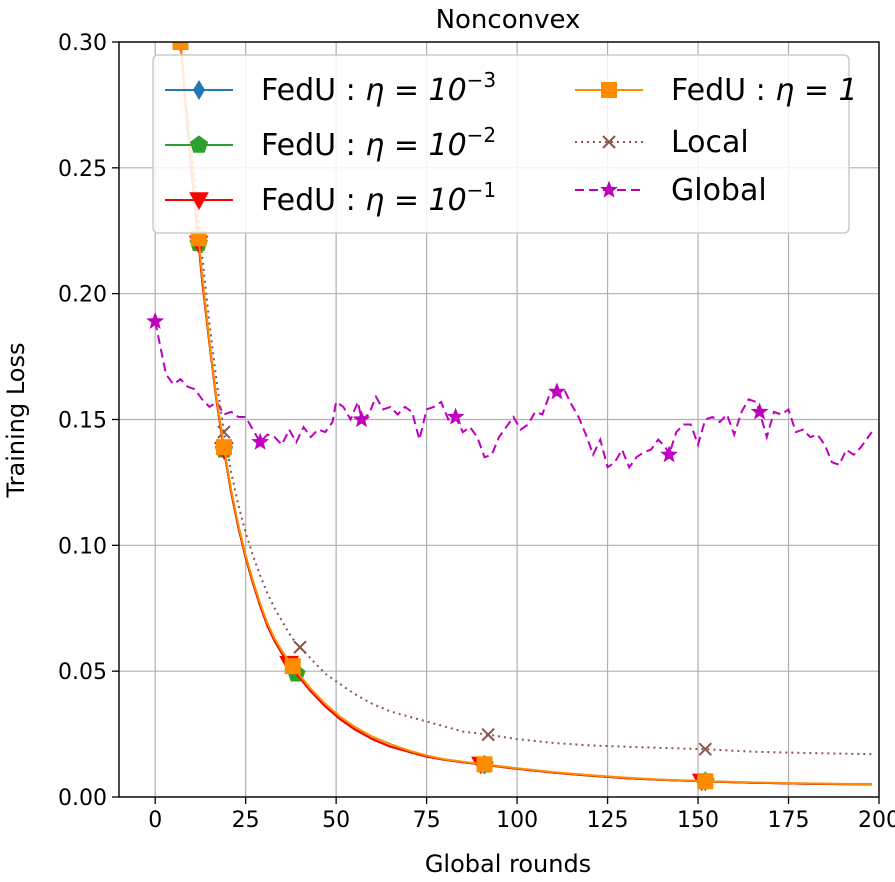 The height and width of the screenshot is (882, 895). I want to click on legend-label: Local, so click(710, 142).